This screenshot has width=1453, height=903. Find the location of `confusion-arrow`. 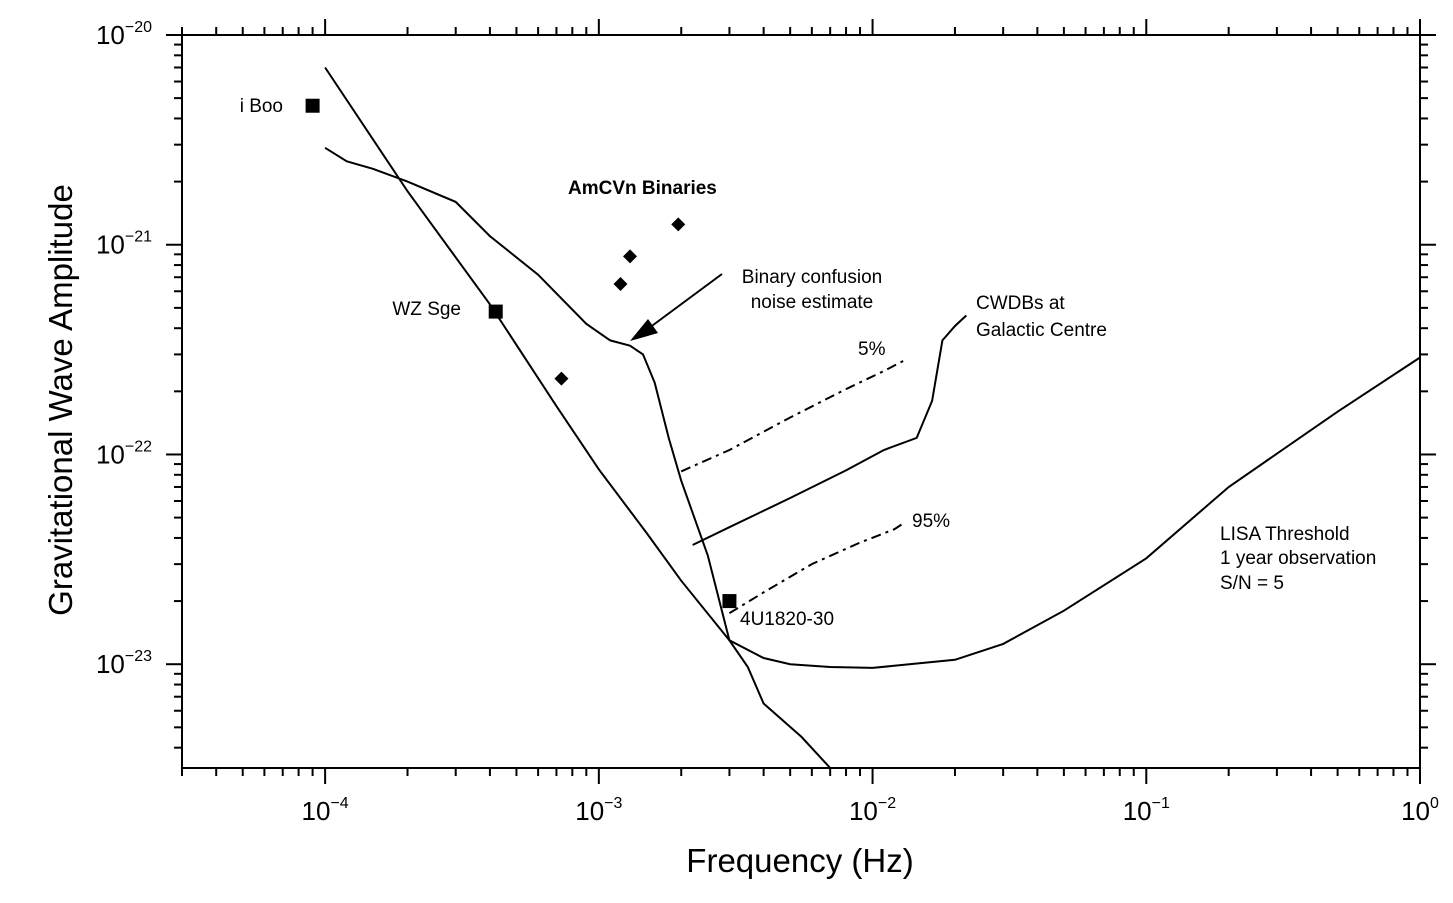

confusion-arrow is located at coordinates (676, 307).